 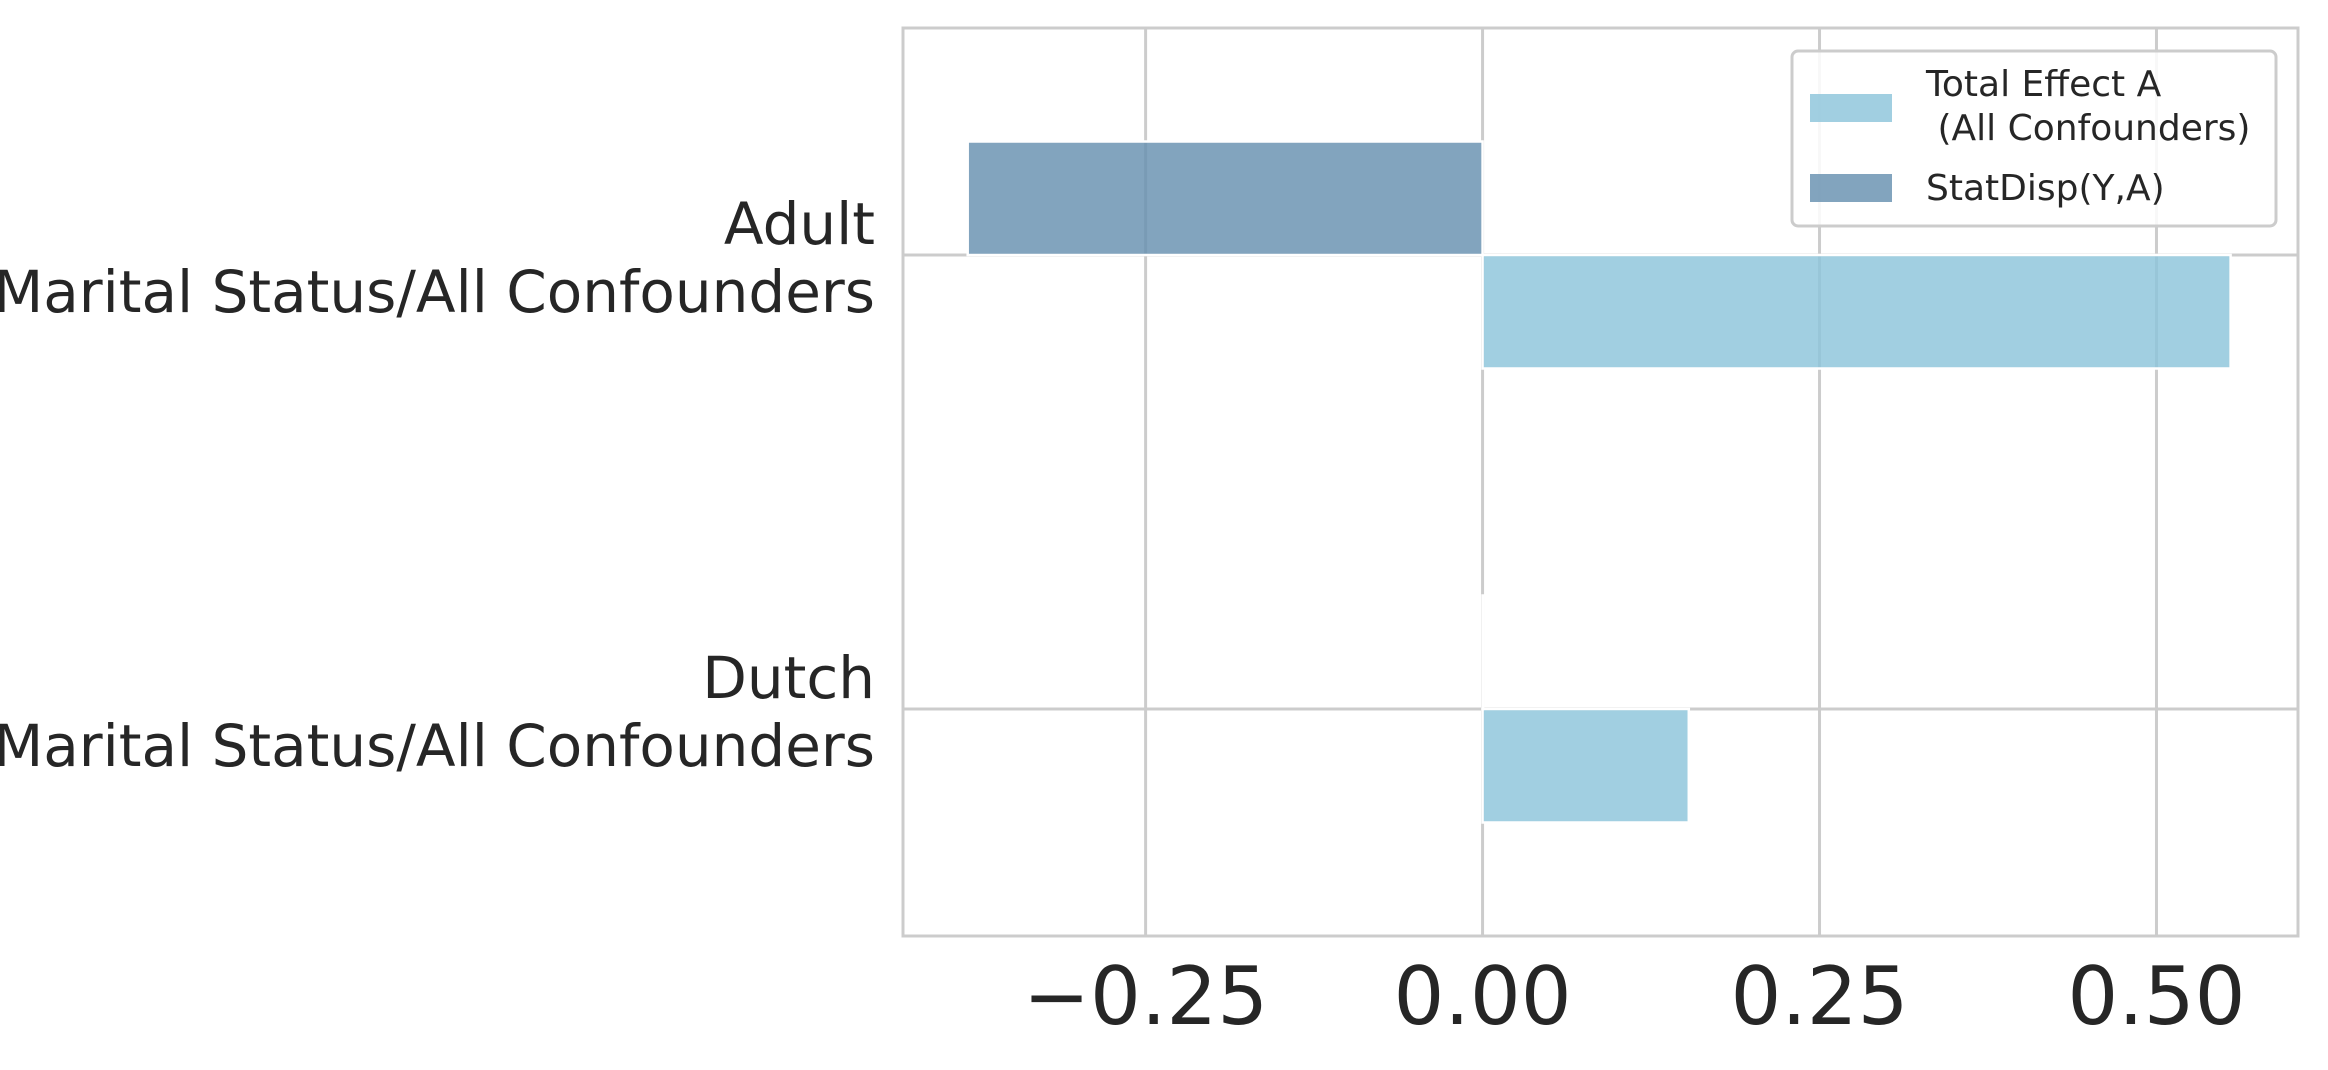 I want to click on legend-label-line: StatDisp(Y,A), so click(x=2045, y=188).